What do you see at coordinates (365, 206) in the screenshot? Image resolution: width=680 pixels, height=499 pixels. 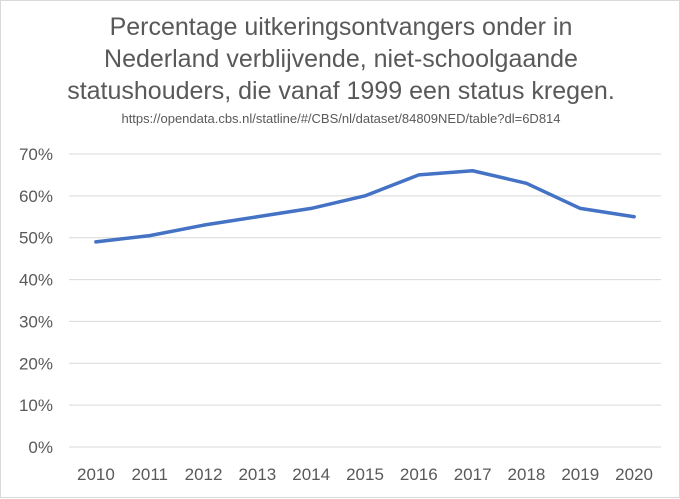 I see `series-line` at bounding box center [365, 206].